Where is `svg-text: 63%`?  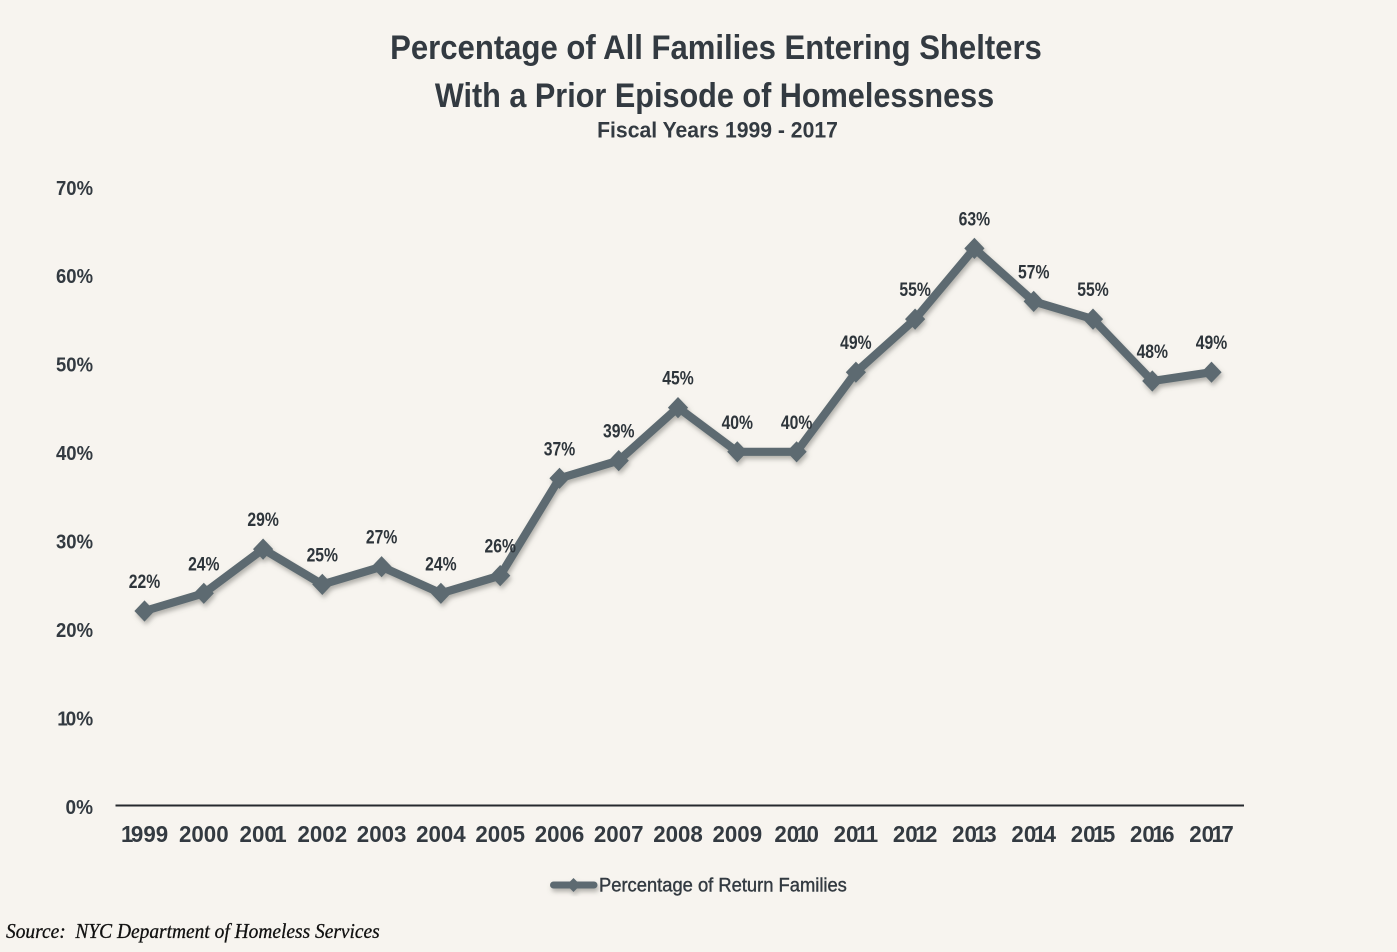 svg-text: 63% is located at coordinates (975, 219).